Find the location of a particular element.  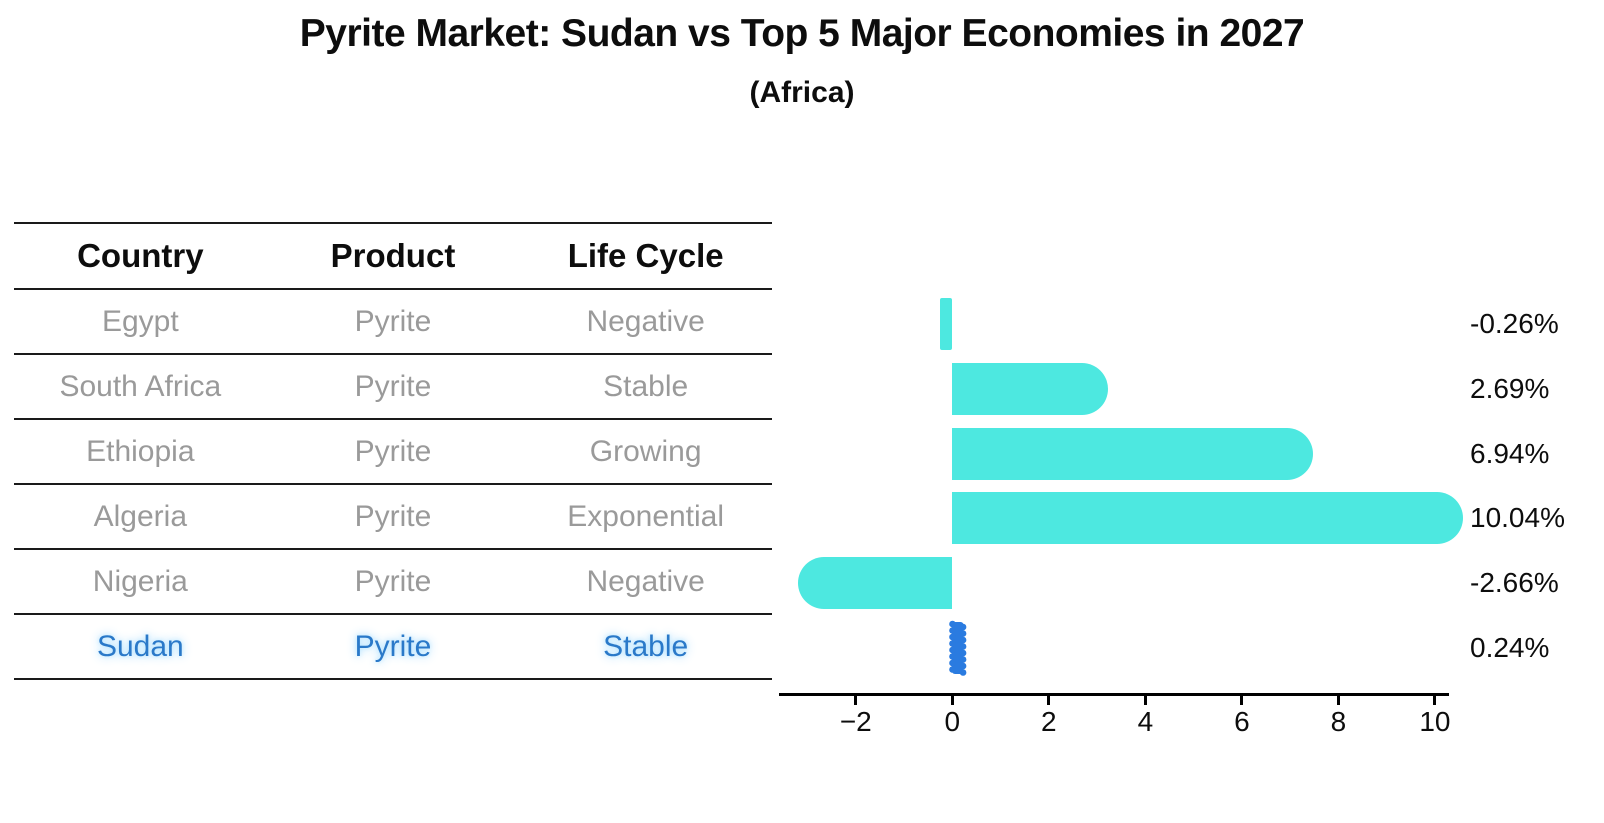

bar-nigeria is located at coordinates (875, 583).